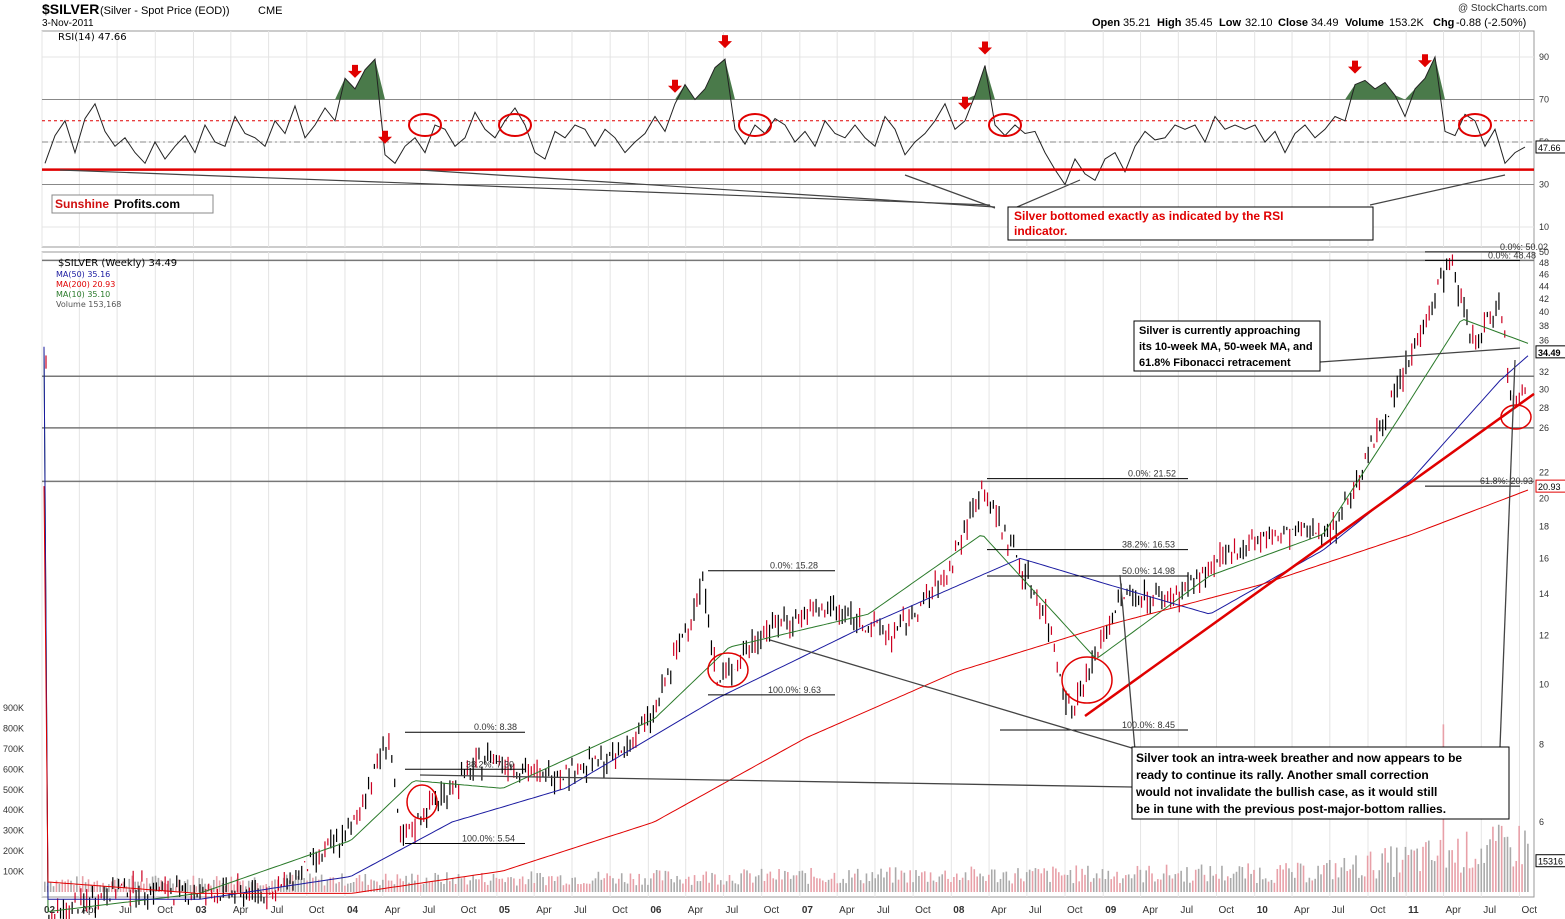  Describe the element at coordinates (13, 851) in the screenshot. I see `volume-axis-label: 200K` at that location.